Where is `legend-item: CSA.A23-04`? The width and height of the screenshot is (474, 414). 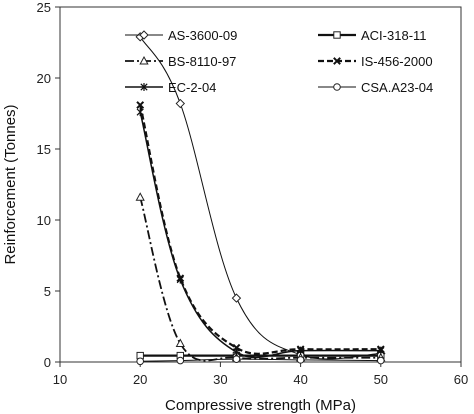 legend-item: CSA.A23-04 is located at coordinates (375, 87).